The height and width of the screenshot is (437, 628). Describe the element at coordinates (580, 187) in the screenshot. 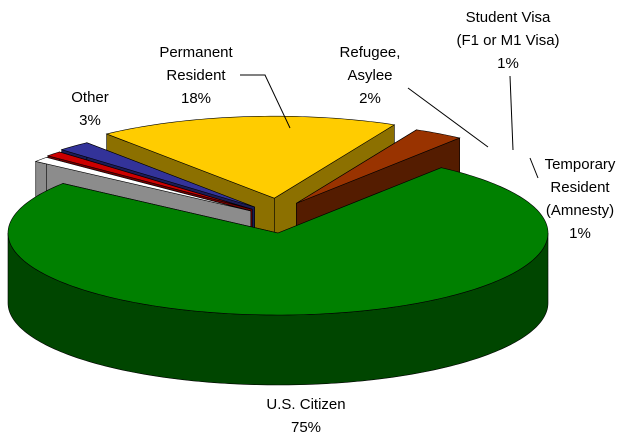

I see `slice-label: Temporary Resident (Amnesty)` at that location.